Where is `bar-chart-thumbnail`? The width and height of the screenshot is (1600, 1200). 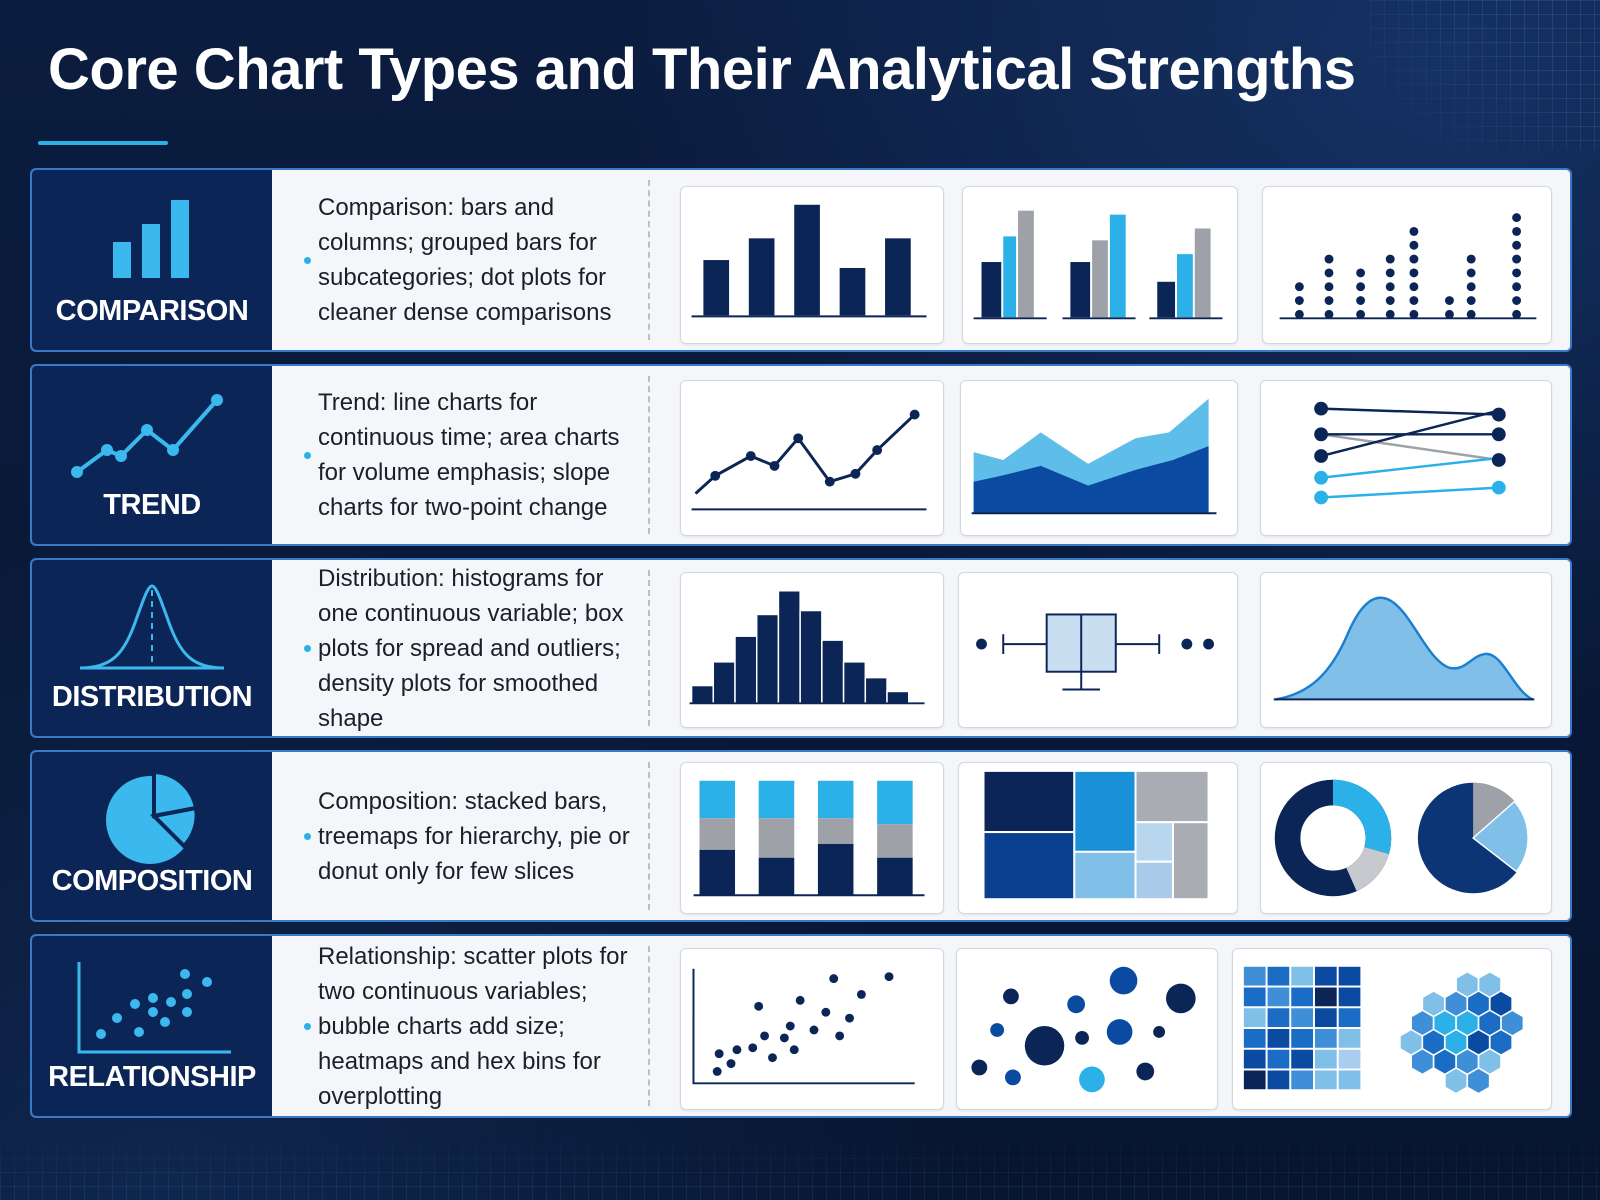 bar-chart-thumbnail is located at coordinates (812, 265).